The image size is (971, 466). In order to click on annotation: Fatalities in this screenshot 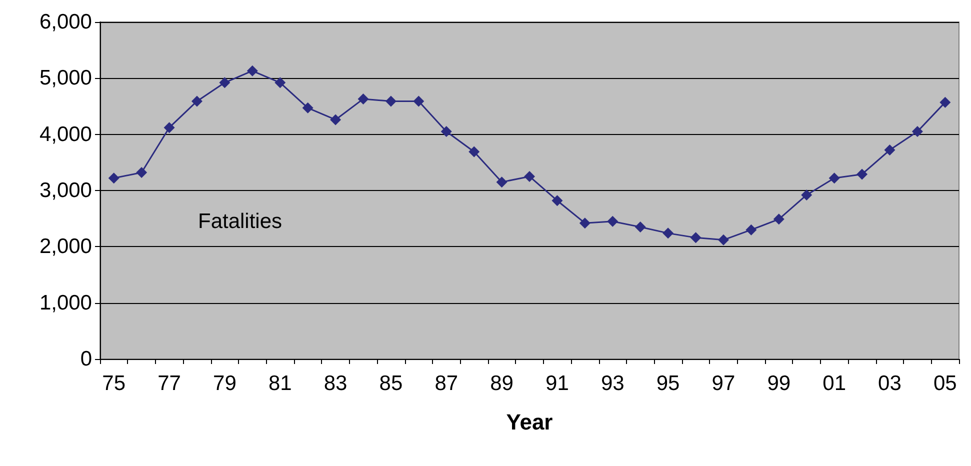, I will do `click(240, 221)`.